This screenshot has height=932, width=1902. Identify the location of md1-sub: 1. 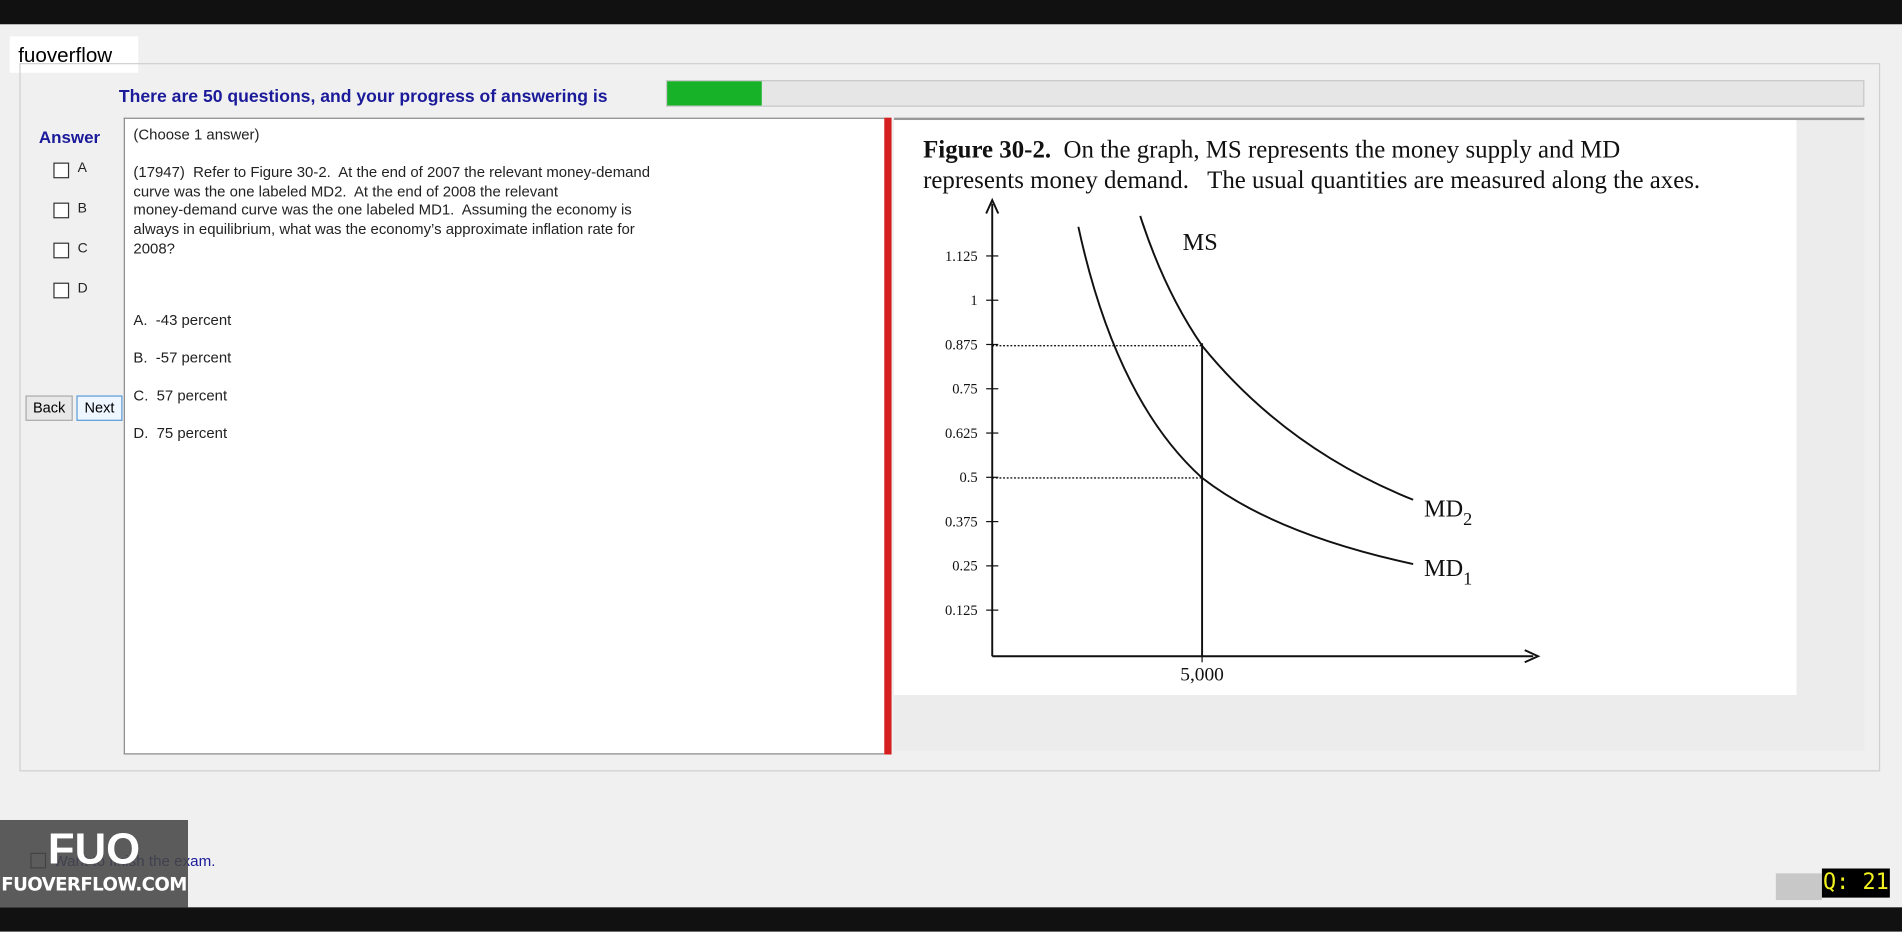
(1467, 579).